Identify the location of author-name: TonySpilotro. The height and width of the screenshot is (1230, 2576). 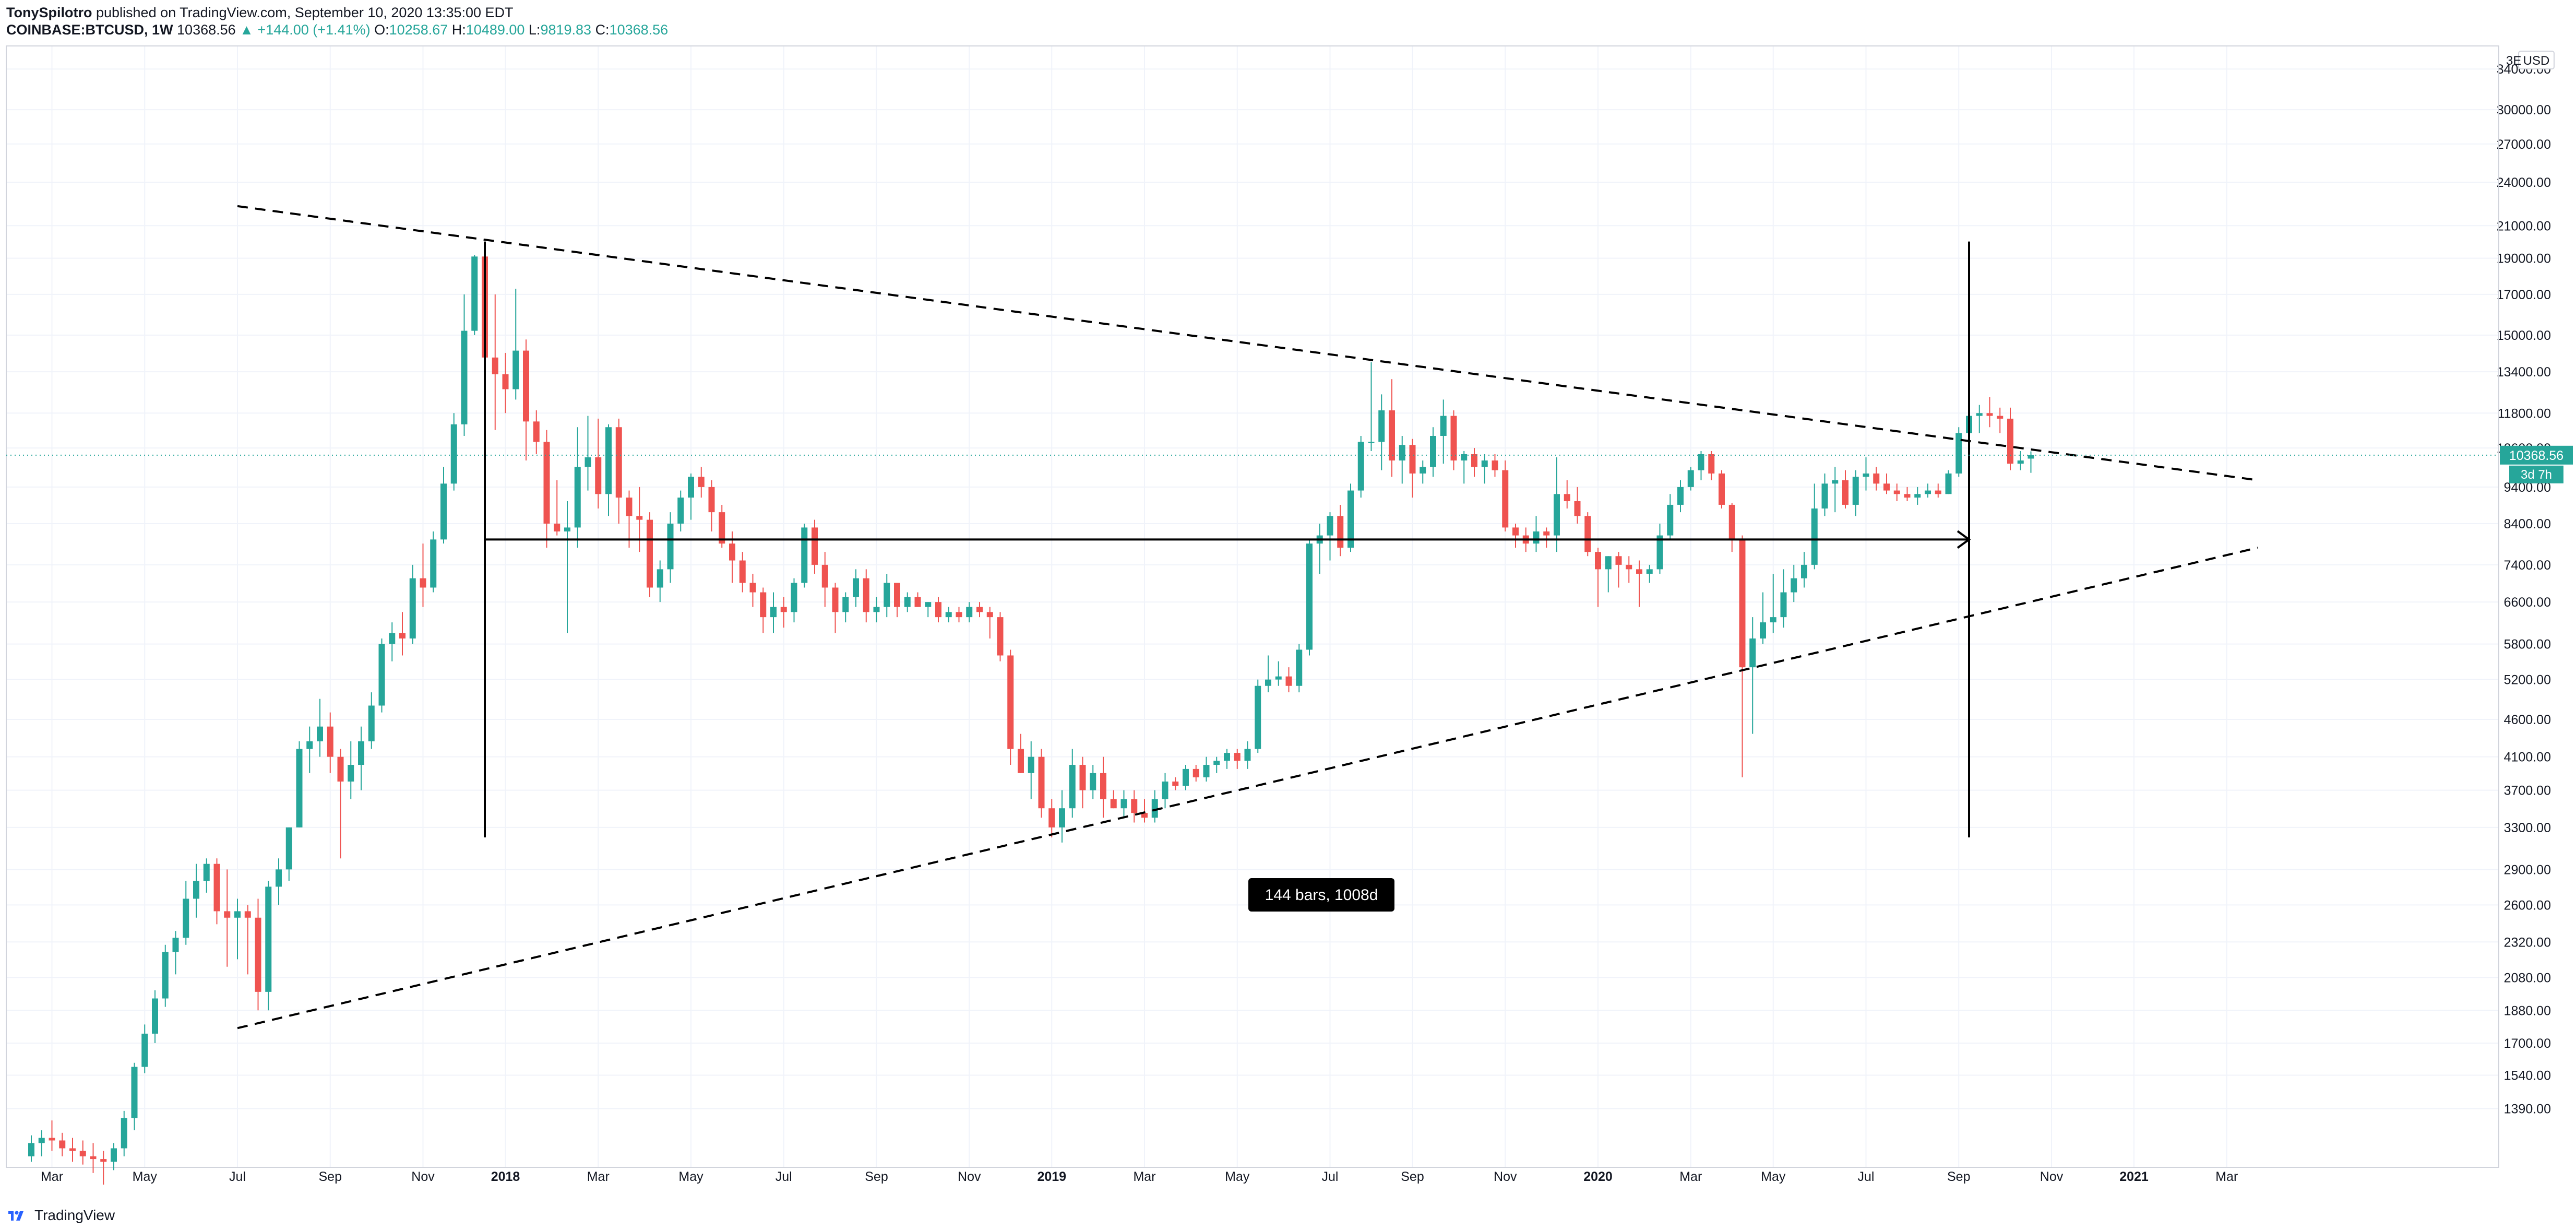
(49, 12).